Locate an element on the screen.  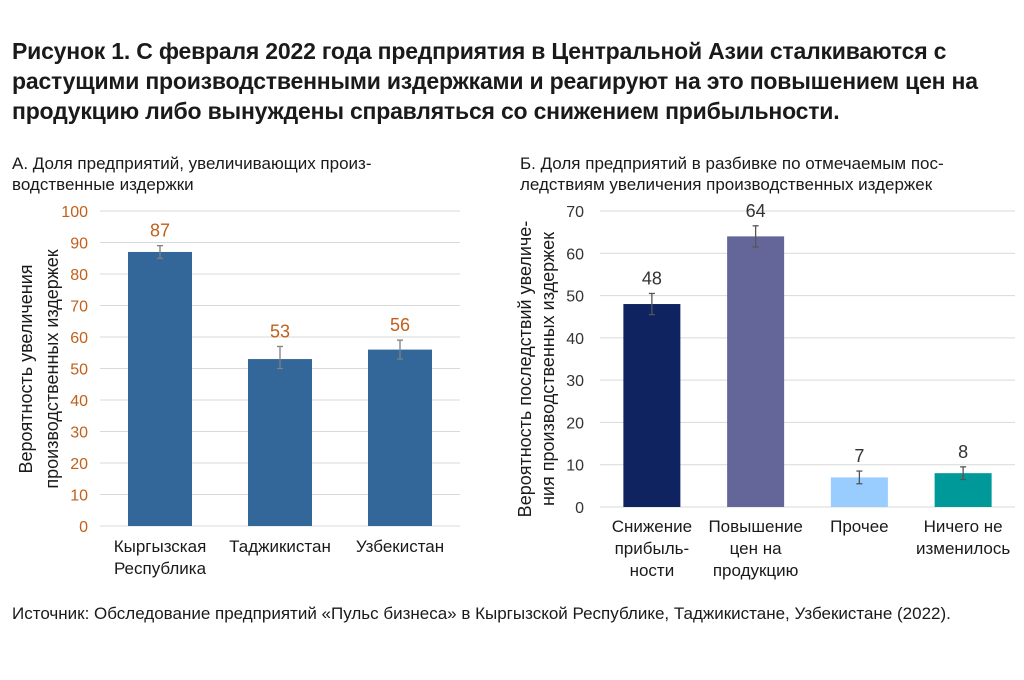
category-label: Снижение прибыль-ности is located at coordinates (652, 548).